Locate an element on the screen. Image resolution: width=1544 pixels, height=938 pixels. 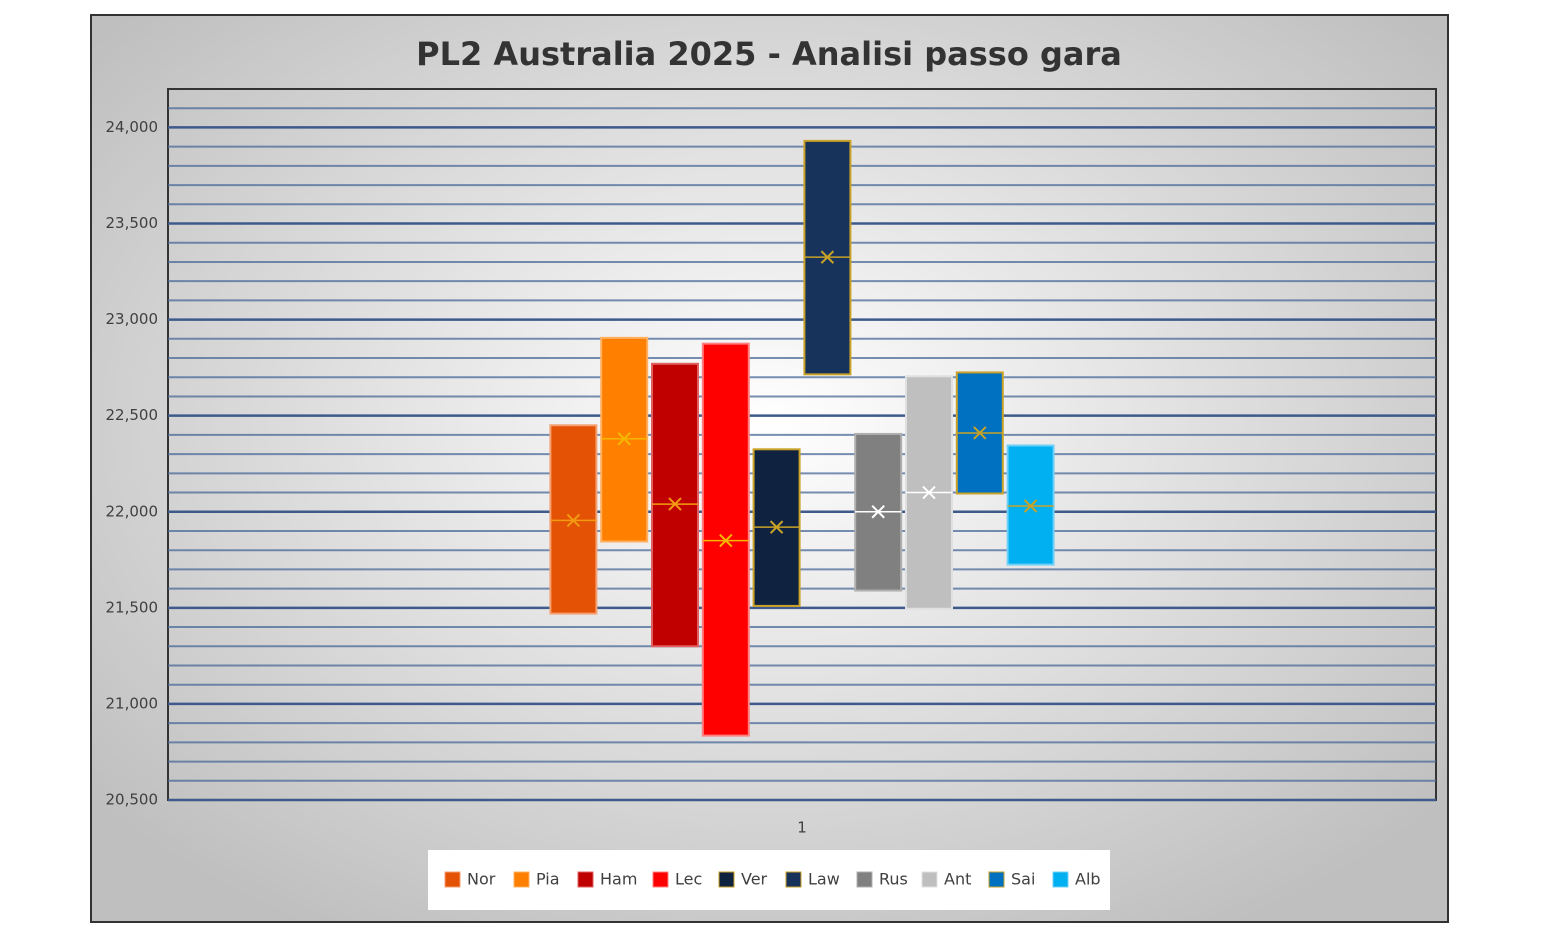
box is located at coordinates (573, 519).